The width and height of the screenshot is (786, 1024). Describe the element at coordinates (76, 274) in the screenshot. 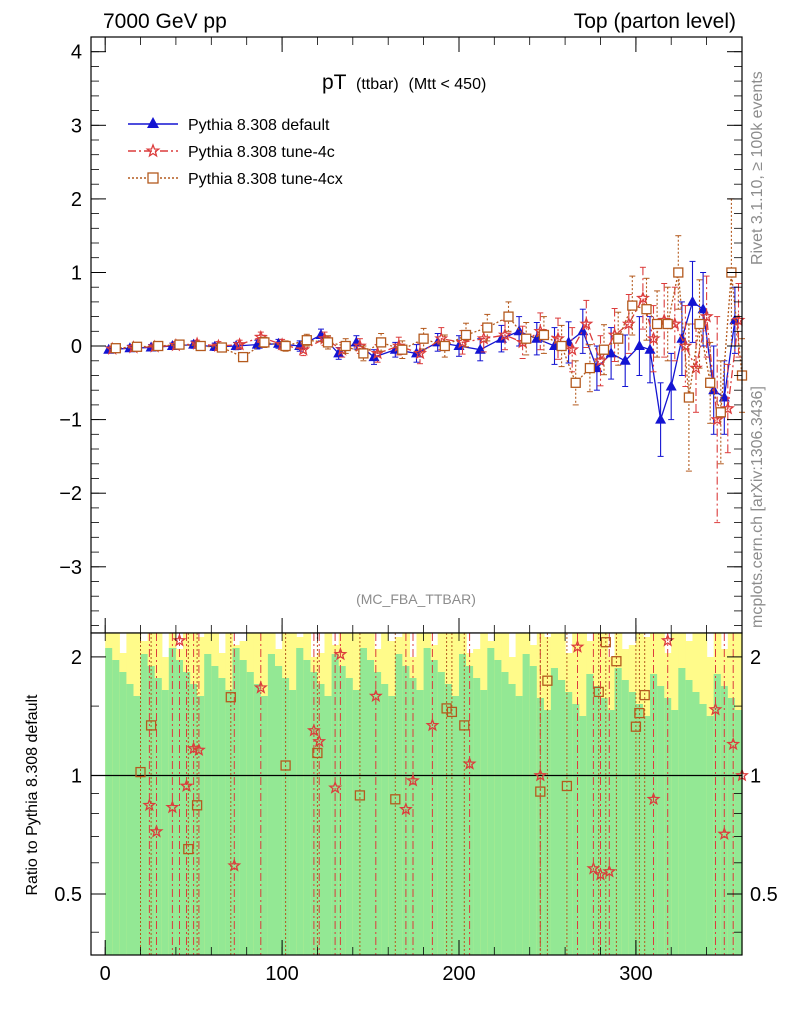

I see `y-tick-label: 1` at that location.